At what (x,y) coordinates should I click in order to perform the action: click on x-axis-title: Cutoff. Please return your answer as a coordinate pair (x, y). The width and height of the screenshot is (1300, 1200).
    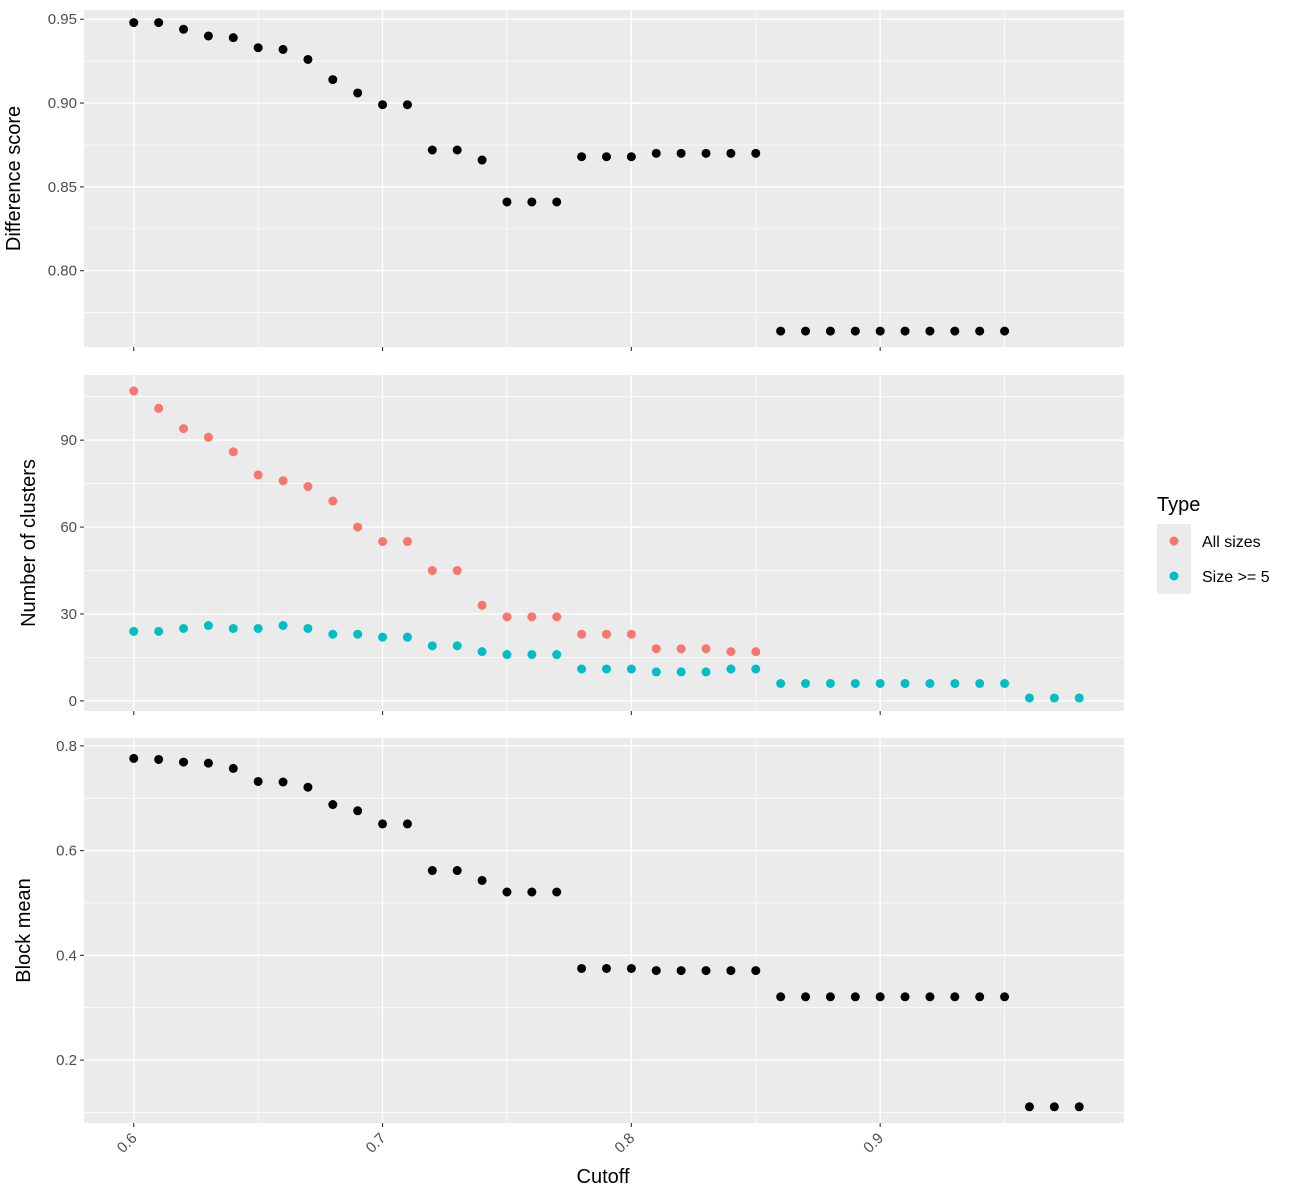
    Looking at the image, I should click on (603, 1177).